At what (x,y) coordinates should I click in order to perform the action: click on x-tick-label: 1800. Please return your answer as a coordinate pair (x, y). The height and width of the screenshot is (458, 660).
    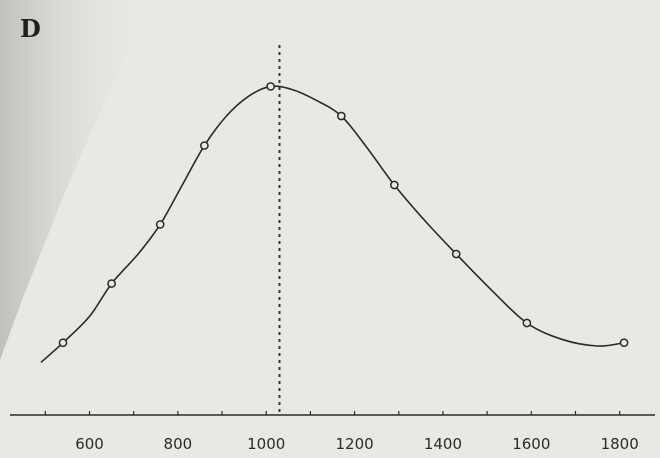
    Looking at the image, I should click on (620, 444).